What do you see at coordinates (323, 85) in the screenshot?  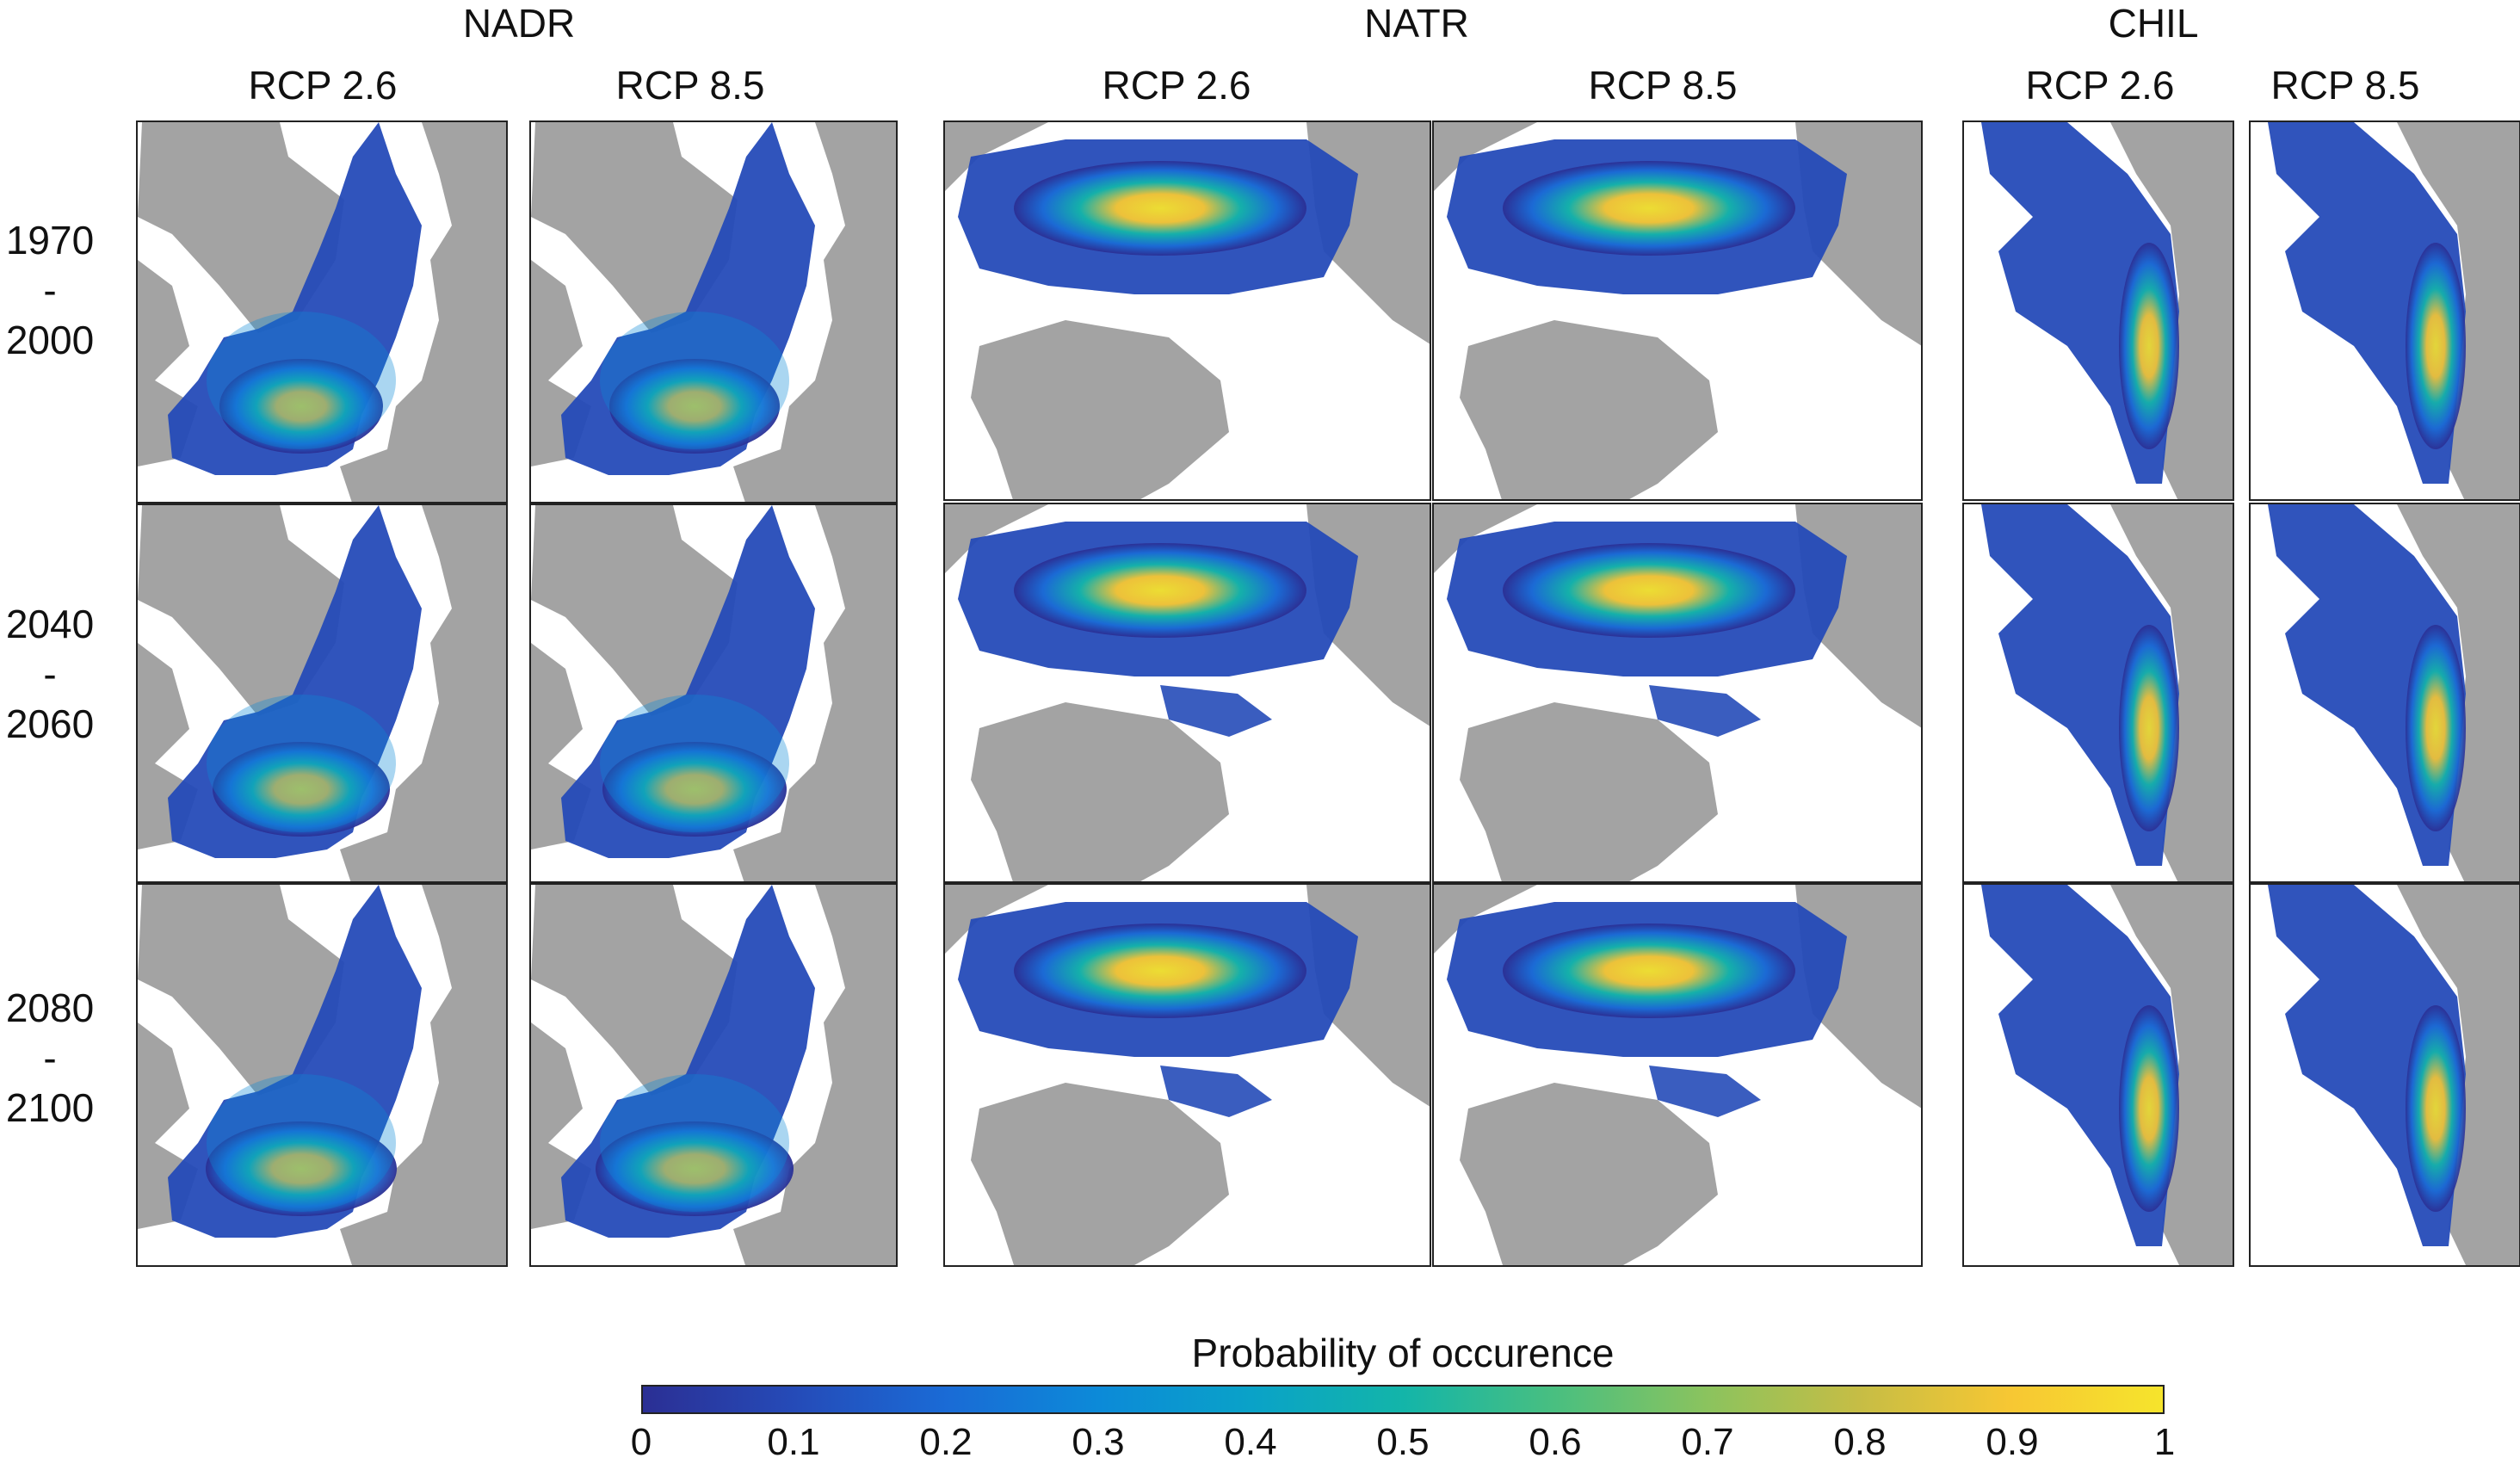 I see `scenario-label-nadr-rcp26: RCP 2.6` at bounding box center [323, 85].